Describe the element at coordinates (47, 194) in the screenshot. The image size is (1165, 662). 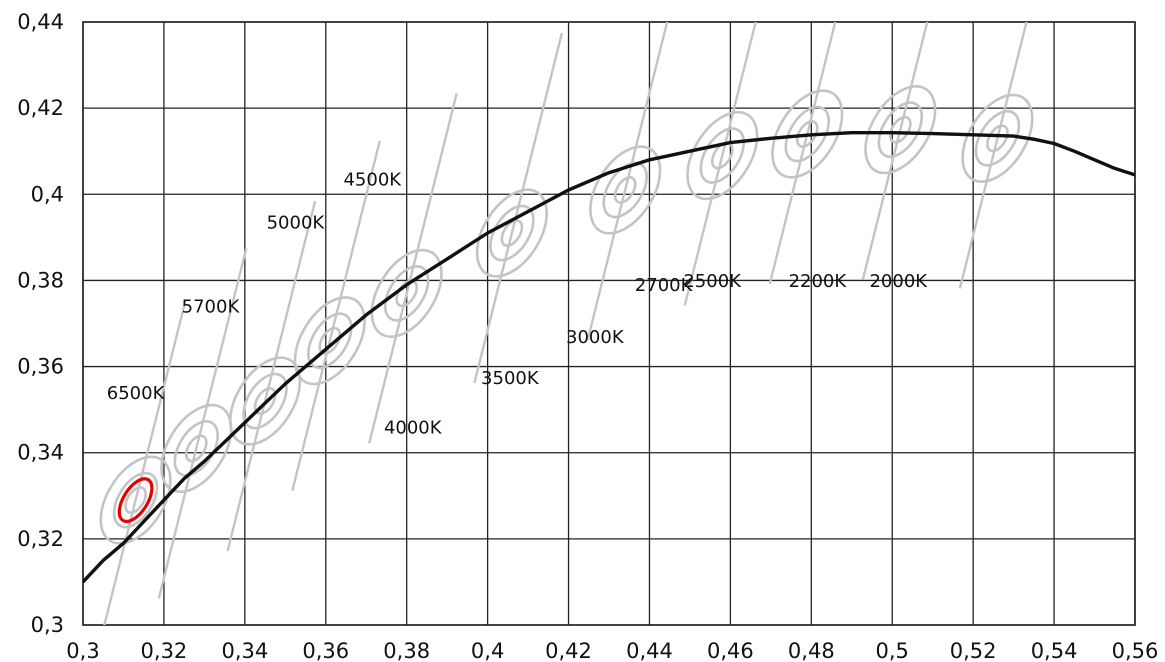
I see `y-tick-label: 0,4` at that location.